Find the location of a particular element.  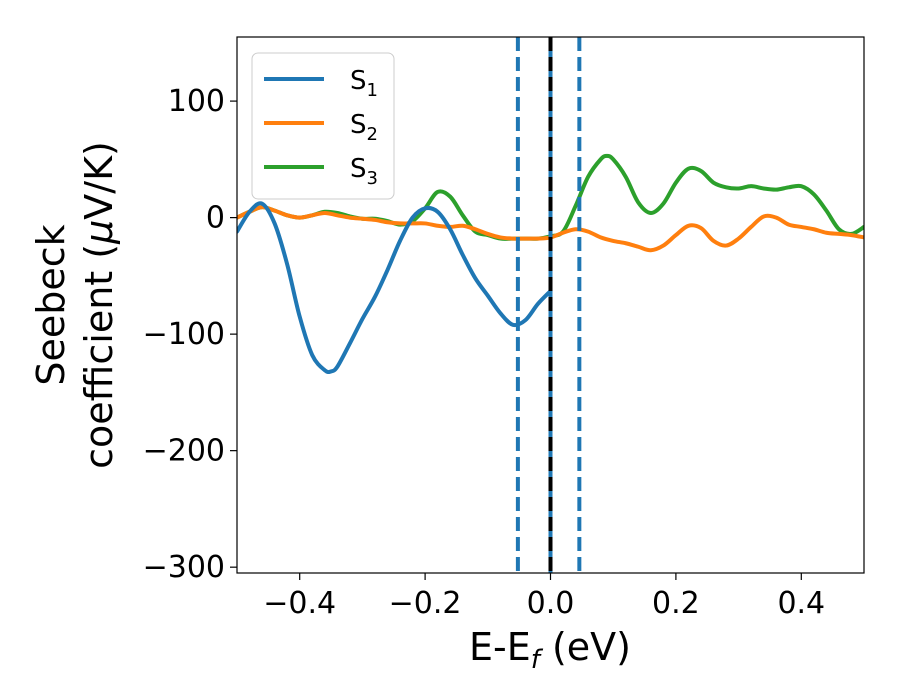

legend-label-s1: S1 is located at coordinates (364, 83).